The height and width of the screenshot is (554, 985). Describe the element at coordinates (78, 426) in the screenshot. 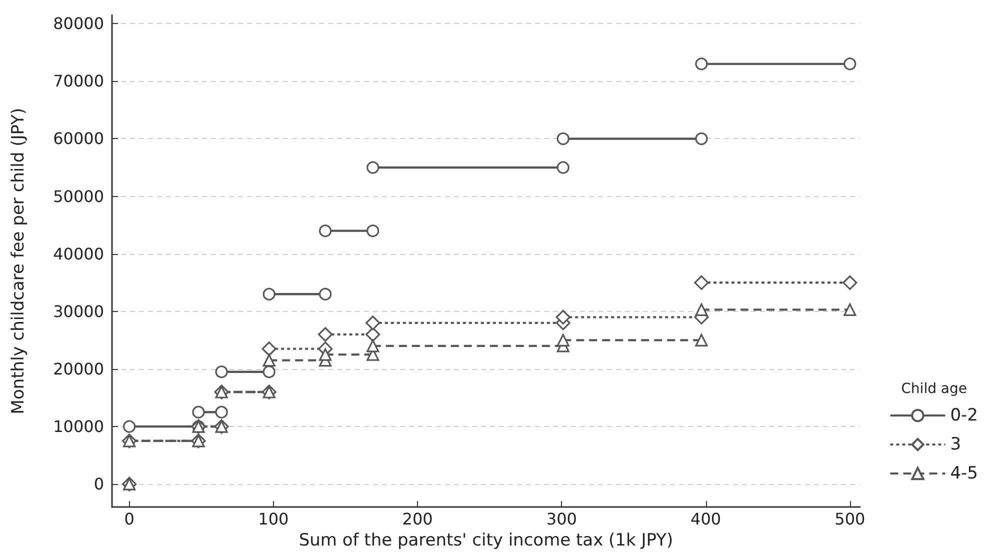

I see `y-tick-label: 10000` at that location.